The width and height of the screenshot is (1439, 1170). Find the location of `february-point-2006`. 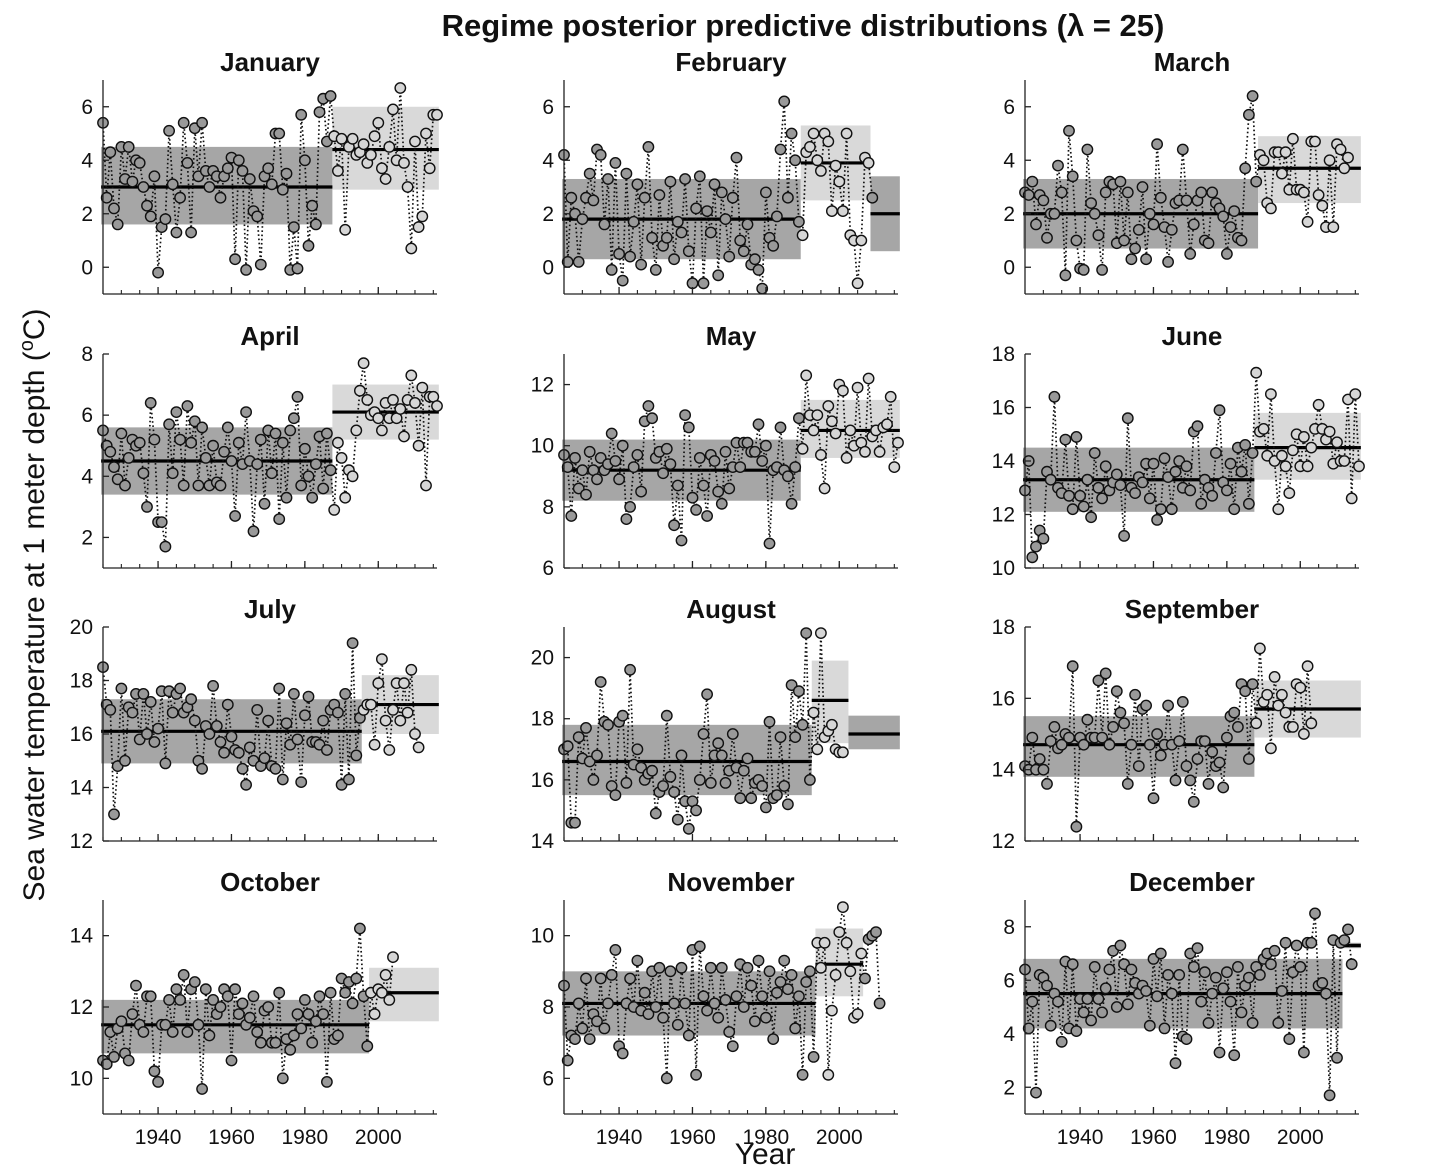

february-point-2006 is located at coordinates (861, 240).